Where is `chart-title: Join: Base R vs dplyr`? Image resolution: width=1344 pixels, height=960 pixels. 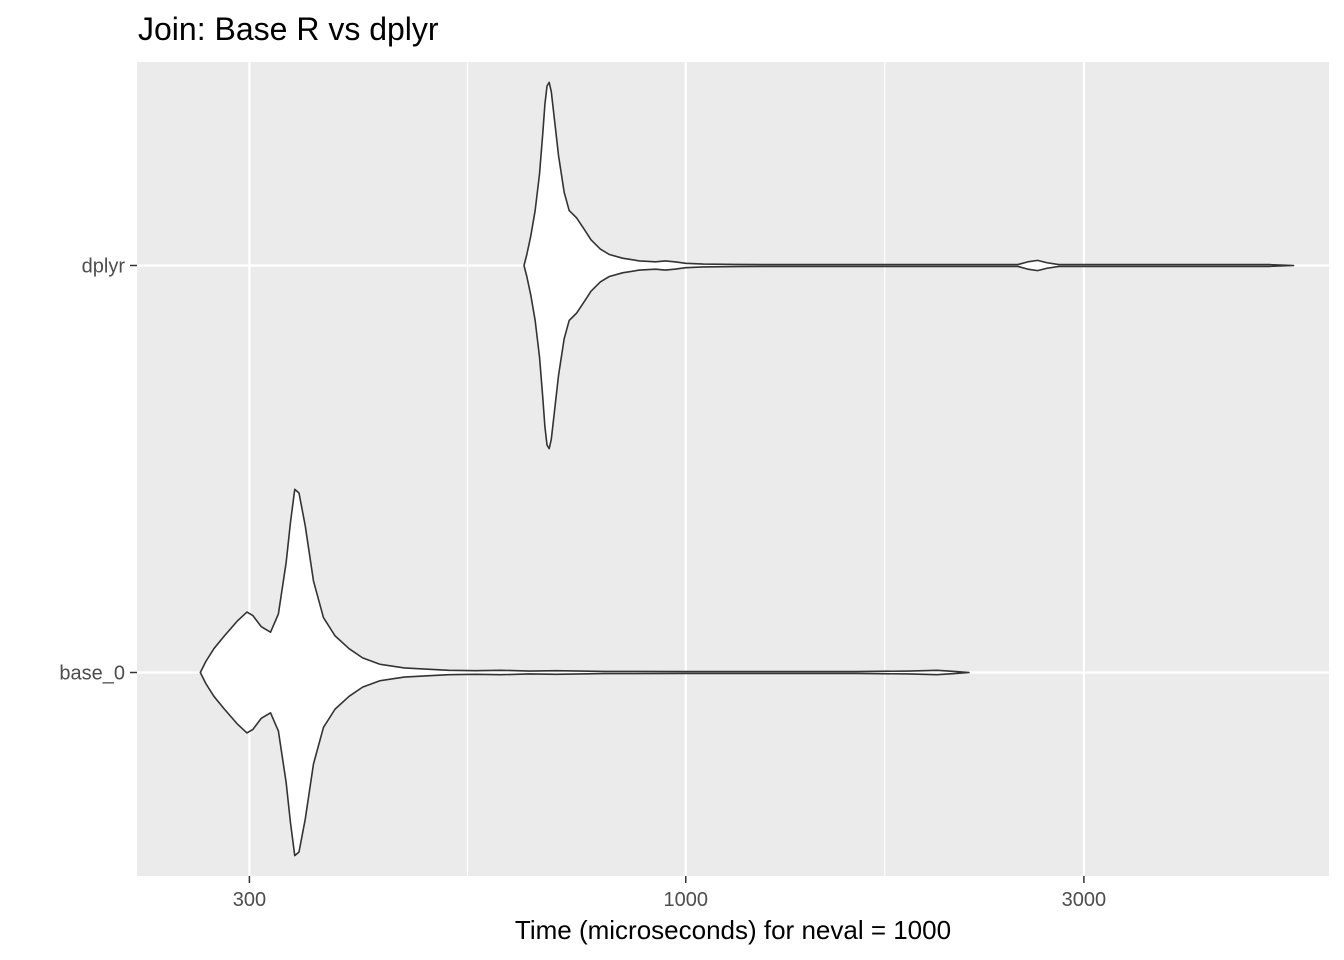 chart-title: Join: Base R vs dplyr is located at coordinates (288, 29).